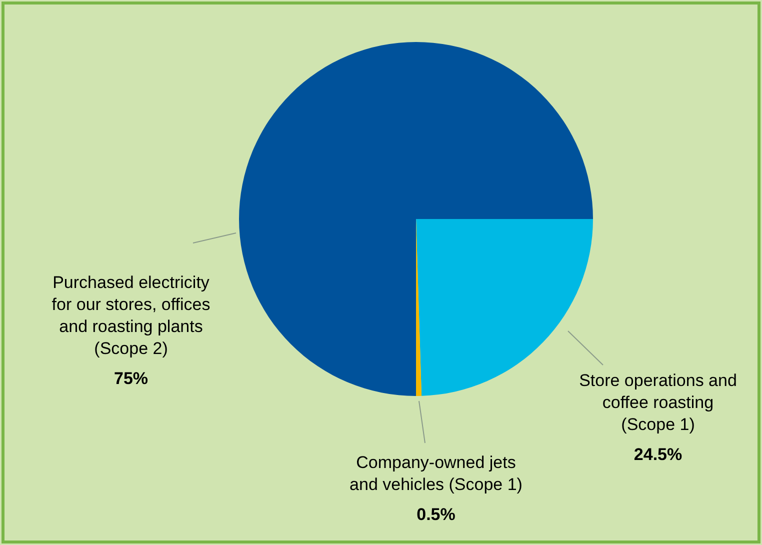 The width and height of the screenshot is (762, 545). Describe the element at coordinates (131, 315) in the screenshot. I see `slice-label: Purchased electricity for our stores, offices and roasting plants (Scope 2)` at that location.